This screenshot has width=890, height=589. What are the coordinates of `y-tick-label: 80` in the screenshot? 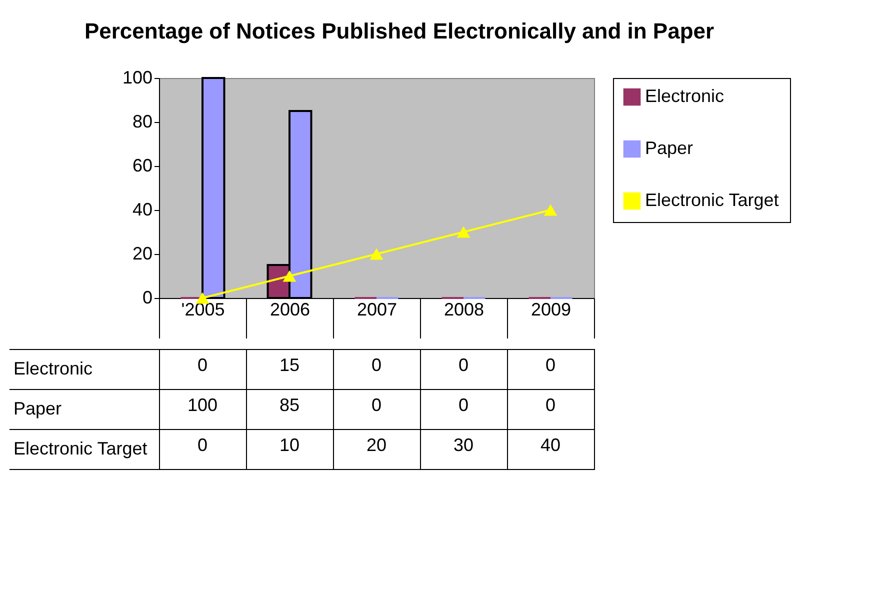 It's located at (142, 122).